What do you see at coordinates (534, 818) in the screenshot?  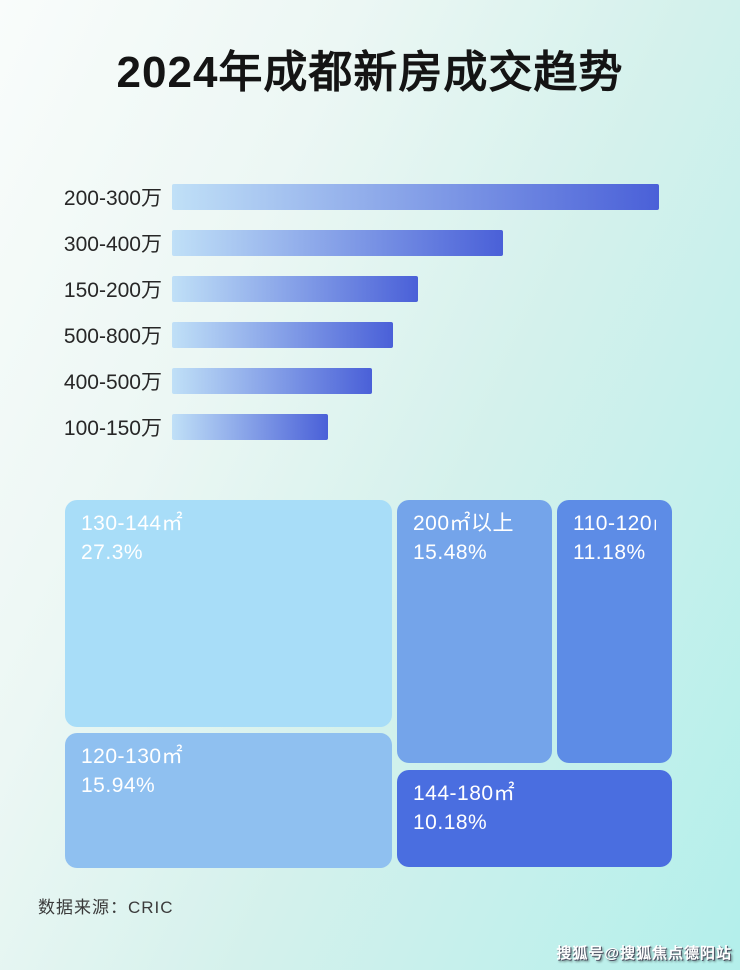 I see `treemap-tile: 144-180㎡ 10.18%` at bounding box center [534, 818].